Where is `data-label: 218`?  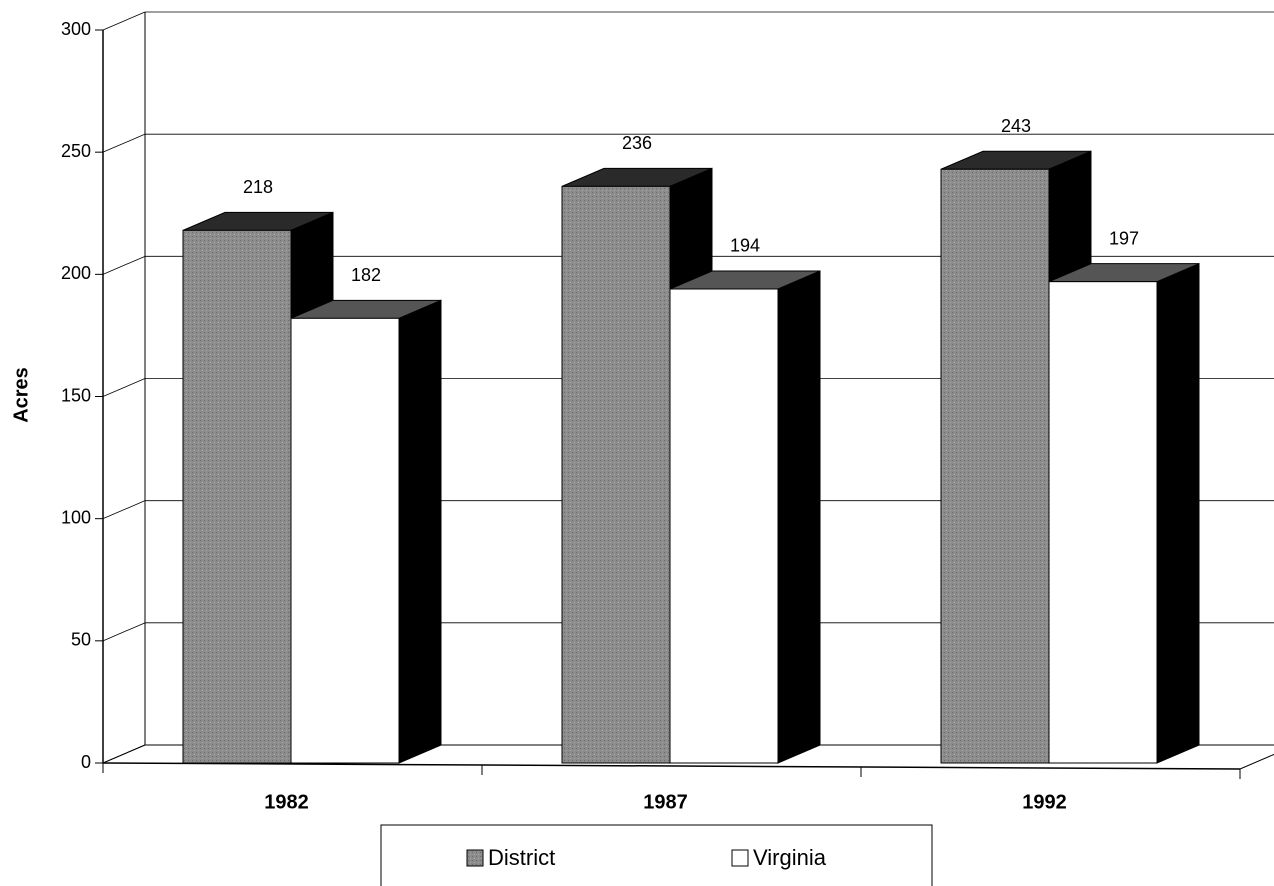
data-label: 218 is located at coordinates (258, 187).